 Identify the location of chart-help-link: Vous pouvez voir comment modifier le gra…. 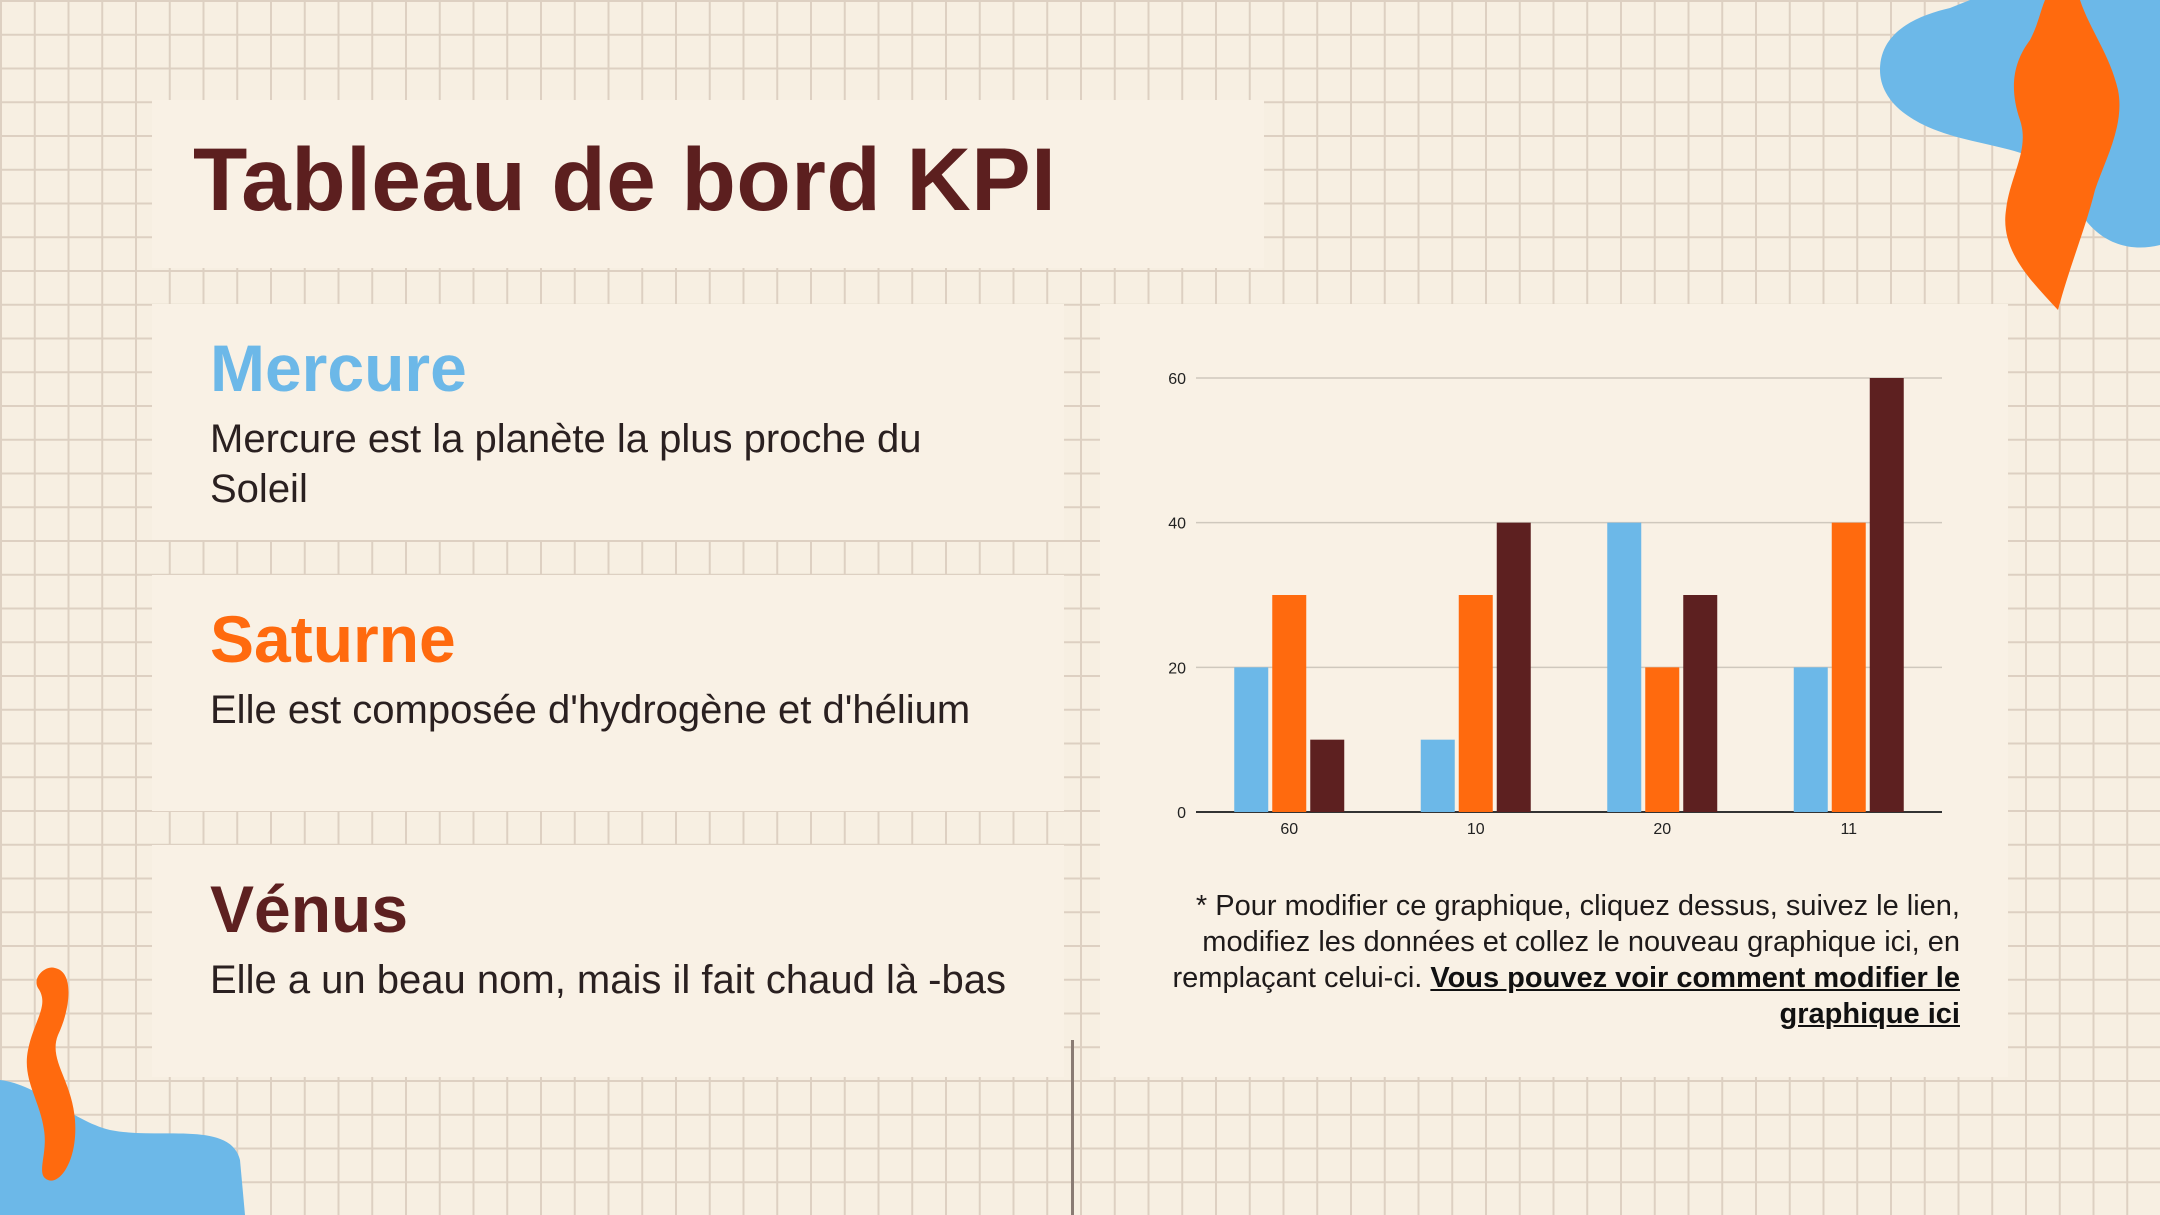
(1695, 996).